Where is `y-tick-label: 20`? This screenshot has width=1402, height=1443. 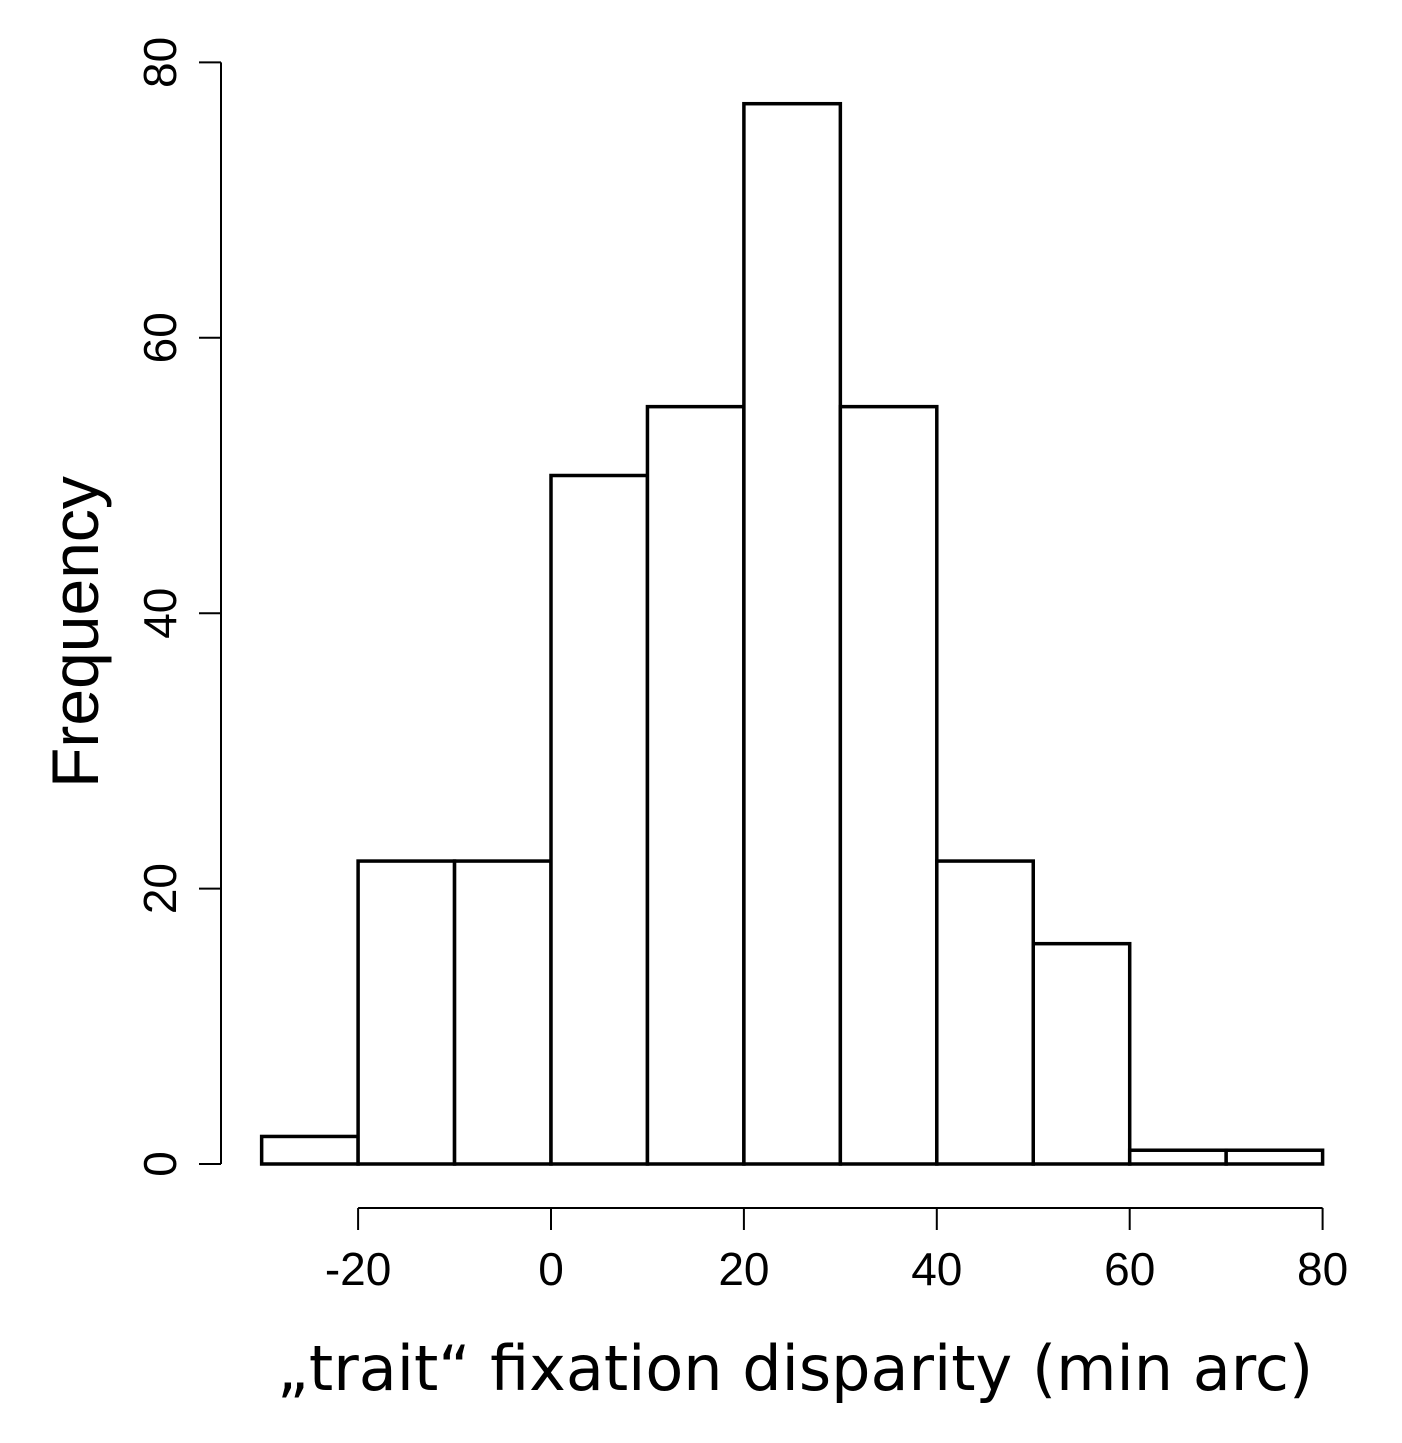 y-tick-label: 20 is located at coordinates (160, 888).